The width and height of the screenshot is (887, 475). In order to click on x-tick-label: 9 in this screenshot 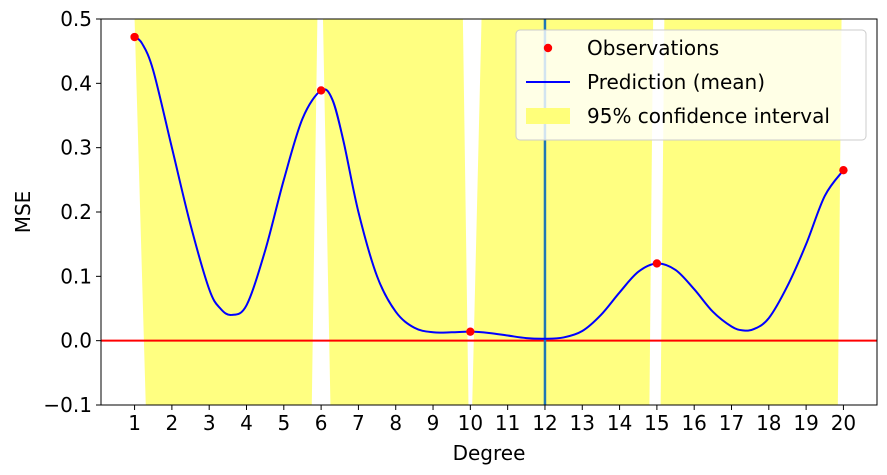, I will do `click(433, 423)`.